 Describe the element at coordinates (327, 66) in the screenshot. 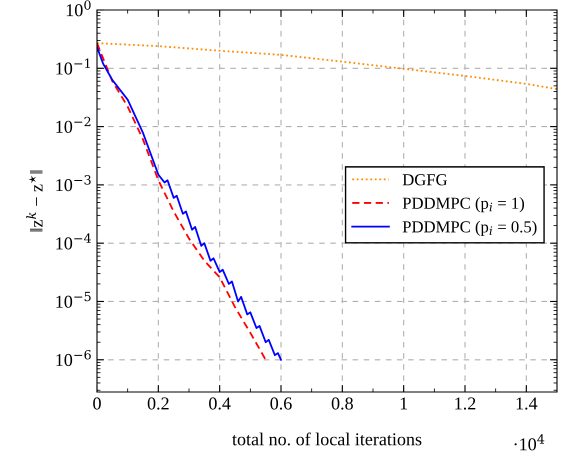

I see `line-series` at that location.